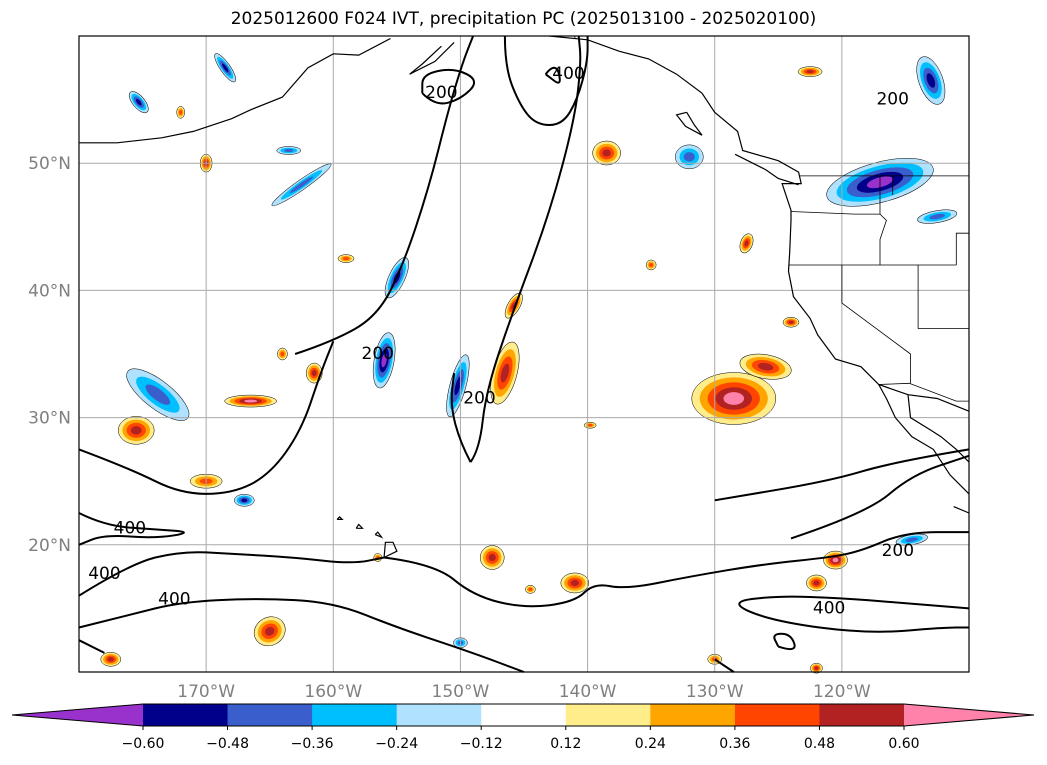 The image size is (1047, 765). Describe the element at coordinates (903, 744) in the screenshot. I see `colorbar-tick-label: 0.60` at that location.